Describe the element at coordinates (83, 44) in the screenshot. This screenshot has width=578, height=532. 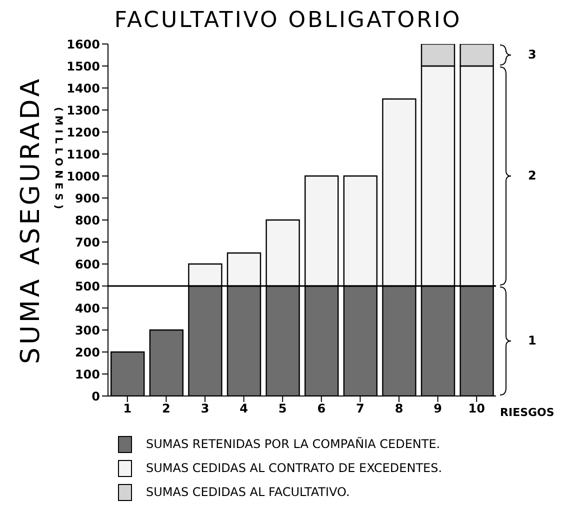
I see `y-tick-label: 1600` at that location.